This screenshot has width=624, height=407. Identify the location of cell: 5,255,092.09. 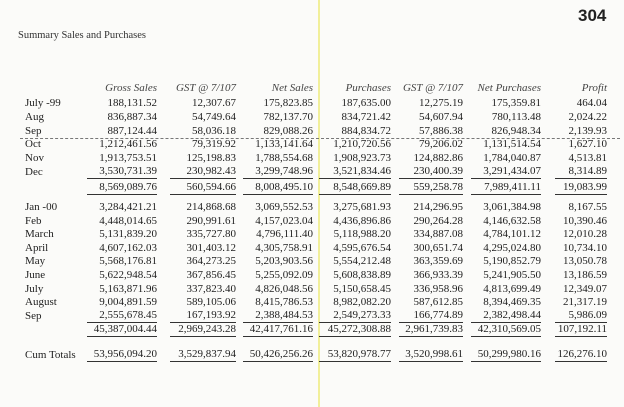
(284, 275).